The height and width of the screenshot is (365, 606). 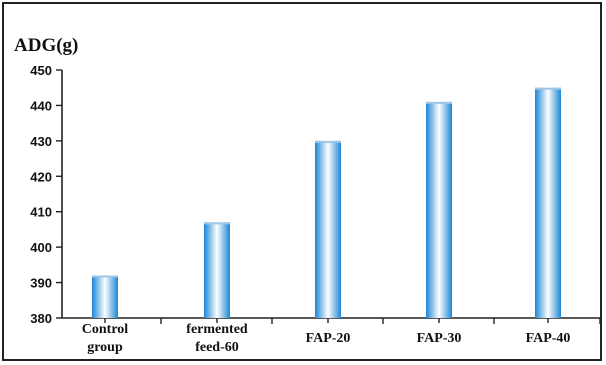 What do you see at coordinates (41, 212) in the screenshot?
I see `y-tick-label: 410` at bounding box center [41, 212].